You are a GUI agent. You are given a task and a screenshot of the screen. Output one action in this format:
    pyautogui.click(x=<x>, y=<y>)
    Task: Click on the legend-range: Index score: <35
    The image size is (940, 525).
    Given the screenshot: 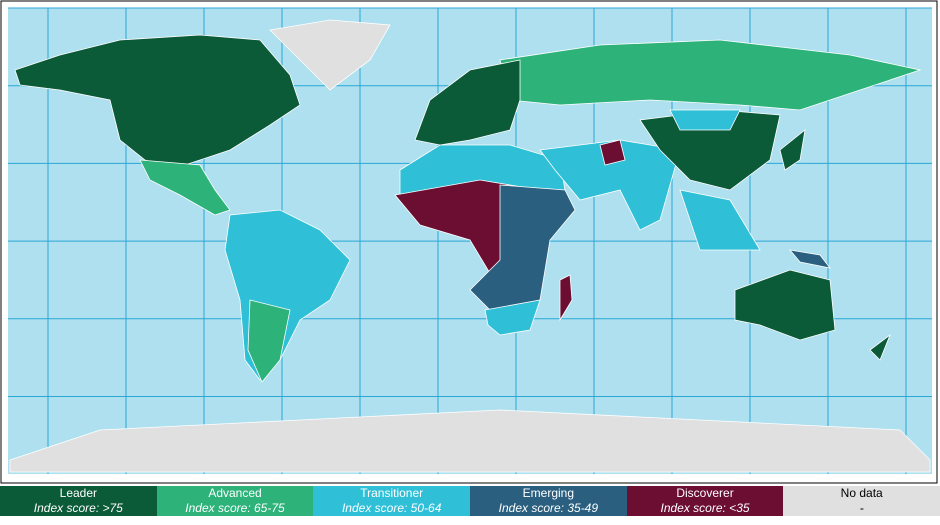 What is the action you would take?
    pyautogui.click(x=705, y=508)
    